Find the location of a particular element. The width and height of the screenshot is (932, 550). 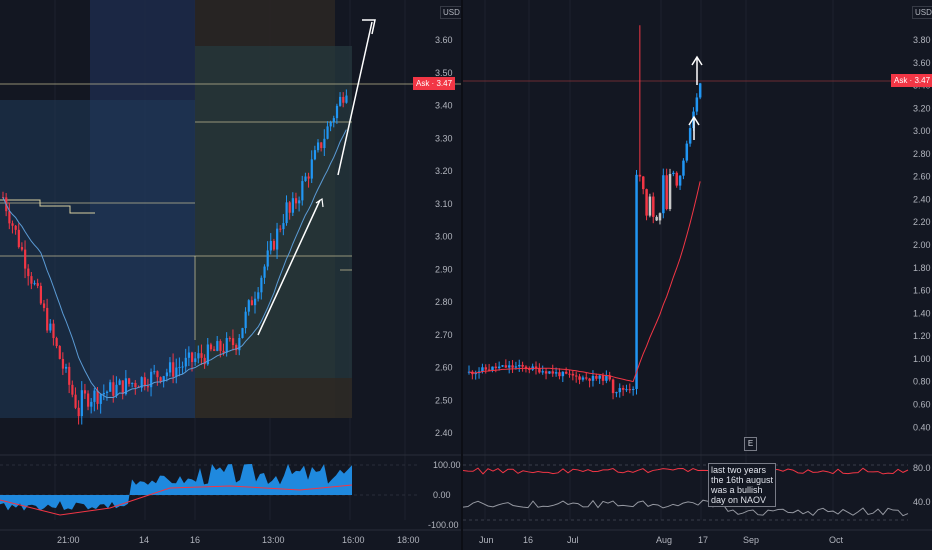

osc-tick-label: 100.00 is located at coordinates (447, 465).